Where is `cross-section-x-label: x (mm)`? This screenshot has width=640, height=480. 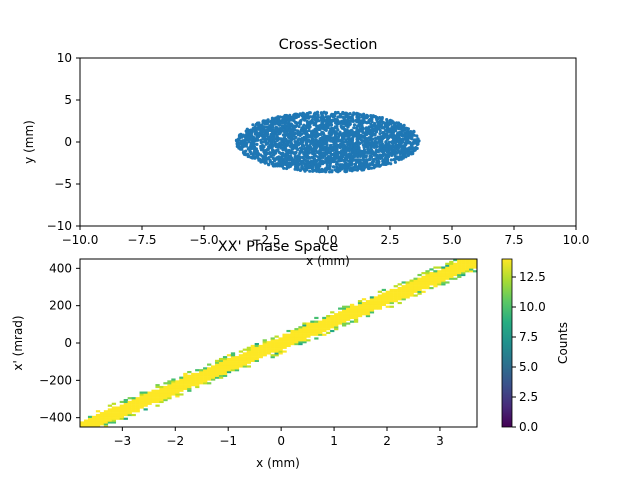 cross-section-x-label: x (mm) is located at coordinates (328, 261).